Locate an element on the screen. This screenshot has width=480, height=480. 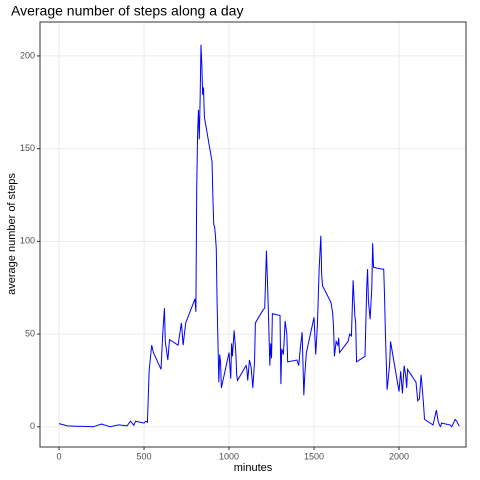
x-tick-label: 1000 is located at coordinates (229, 456).